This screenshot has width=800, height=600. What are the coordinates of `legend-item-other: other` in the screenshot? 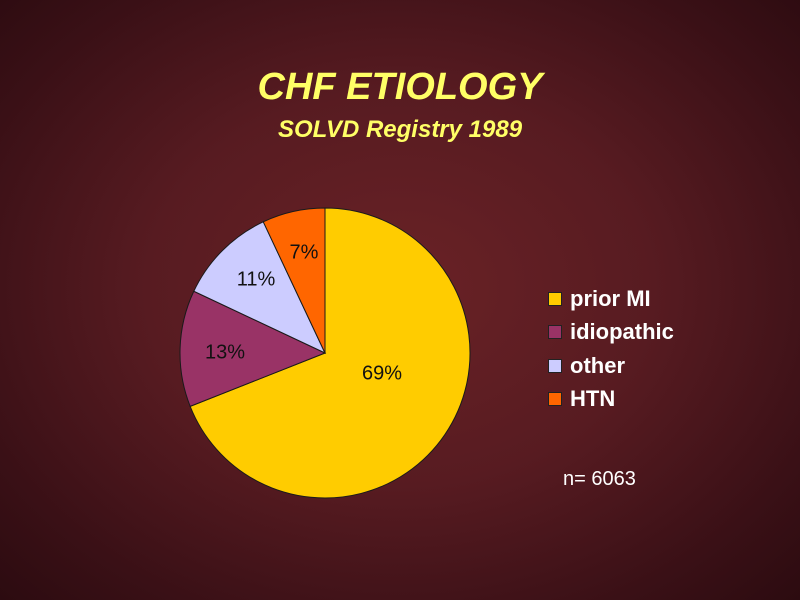 It's located at (611, 366).